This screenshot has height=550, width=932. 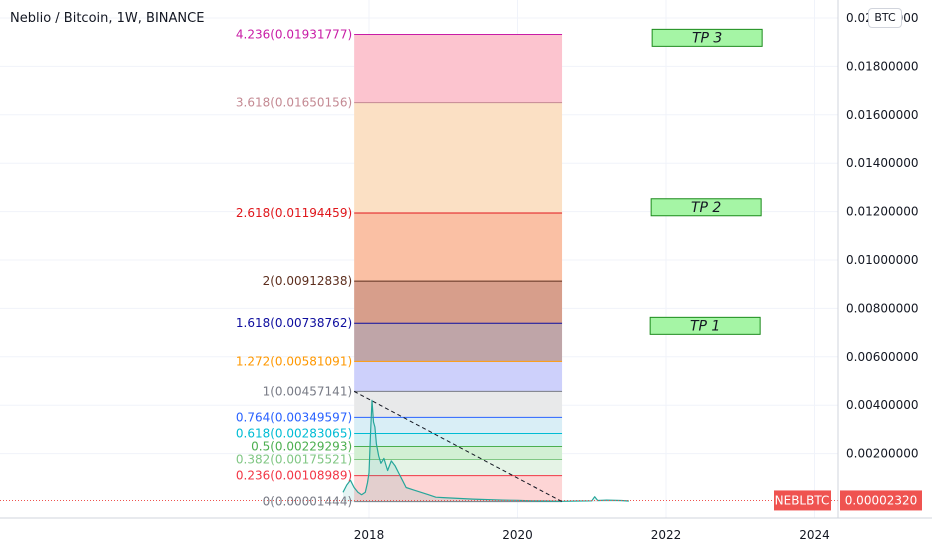 I want to click on price-tick-8: 0.00400000, so click(x=882, y=405).